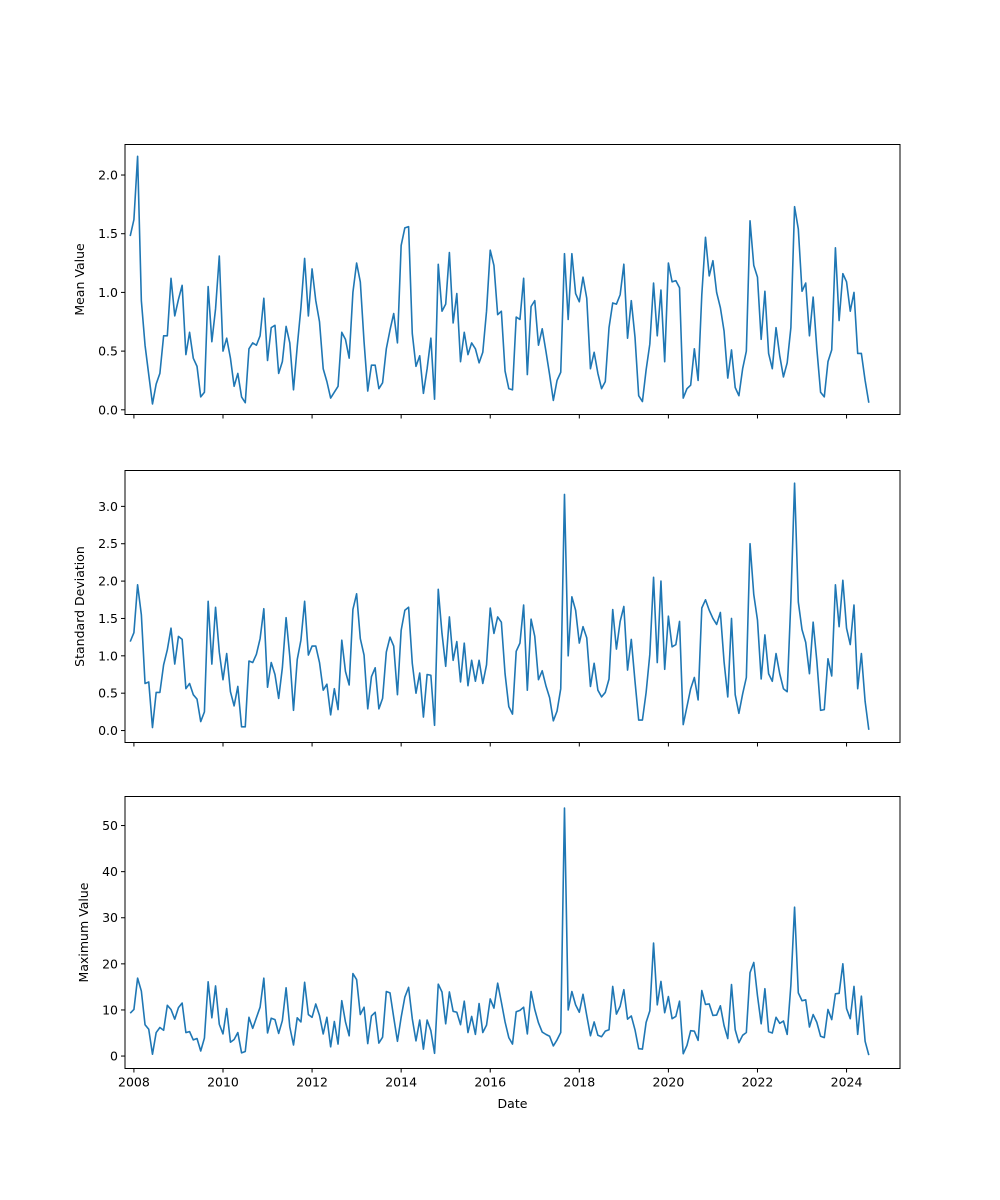  Describe the element at coordinates (110, 963) in the screenshot. I see `maximum-value-y-tick-label: 20` at that location.